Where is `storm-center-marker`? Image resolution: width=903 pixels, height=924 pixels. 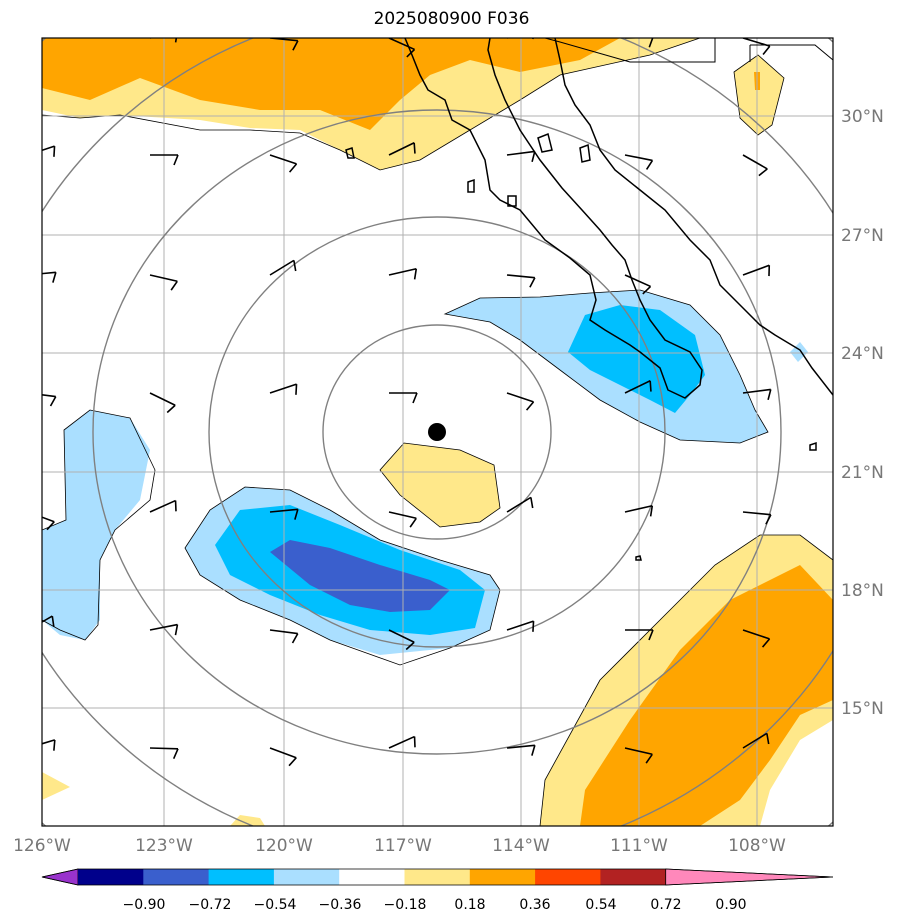
storm-center-marker is located at coordinates (437, 432).